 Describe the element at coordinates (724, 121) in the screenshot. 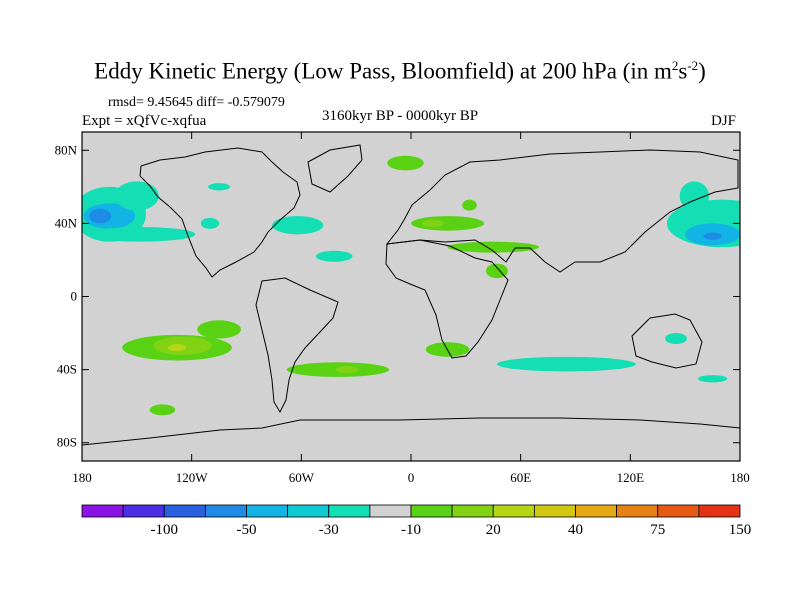

I see `season-label: DJF` at that location.